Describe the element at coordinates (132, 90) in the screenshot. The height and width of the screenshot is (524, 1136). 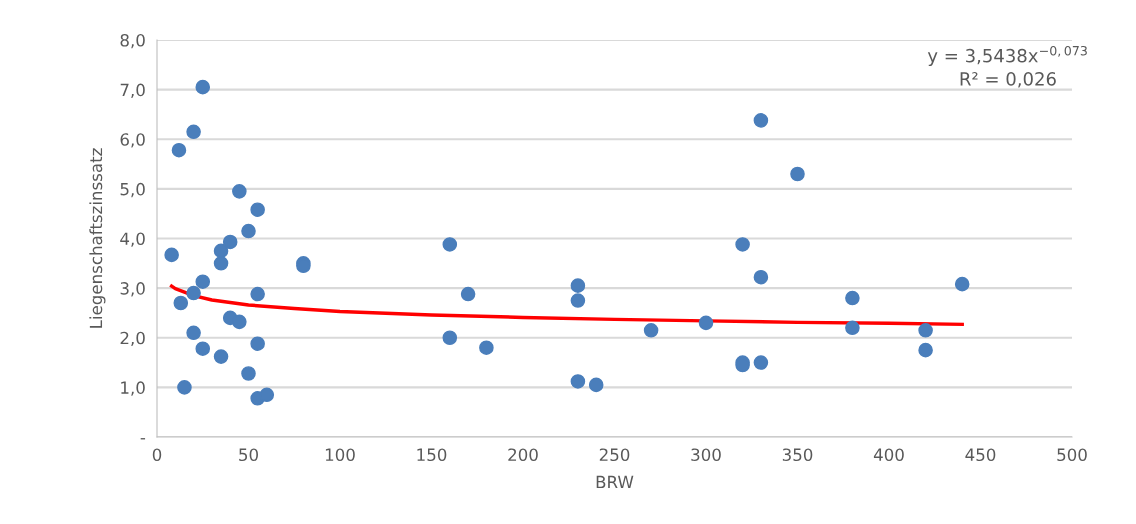
I see `y-tick-label: 7,0` at that location.